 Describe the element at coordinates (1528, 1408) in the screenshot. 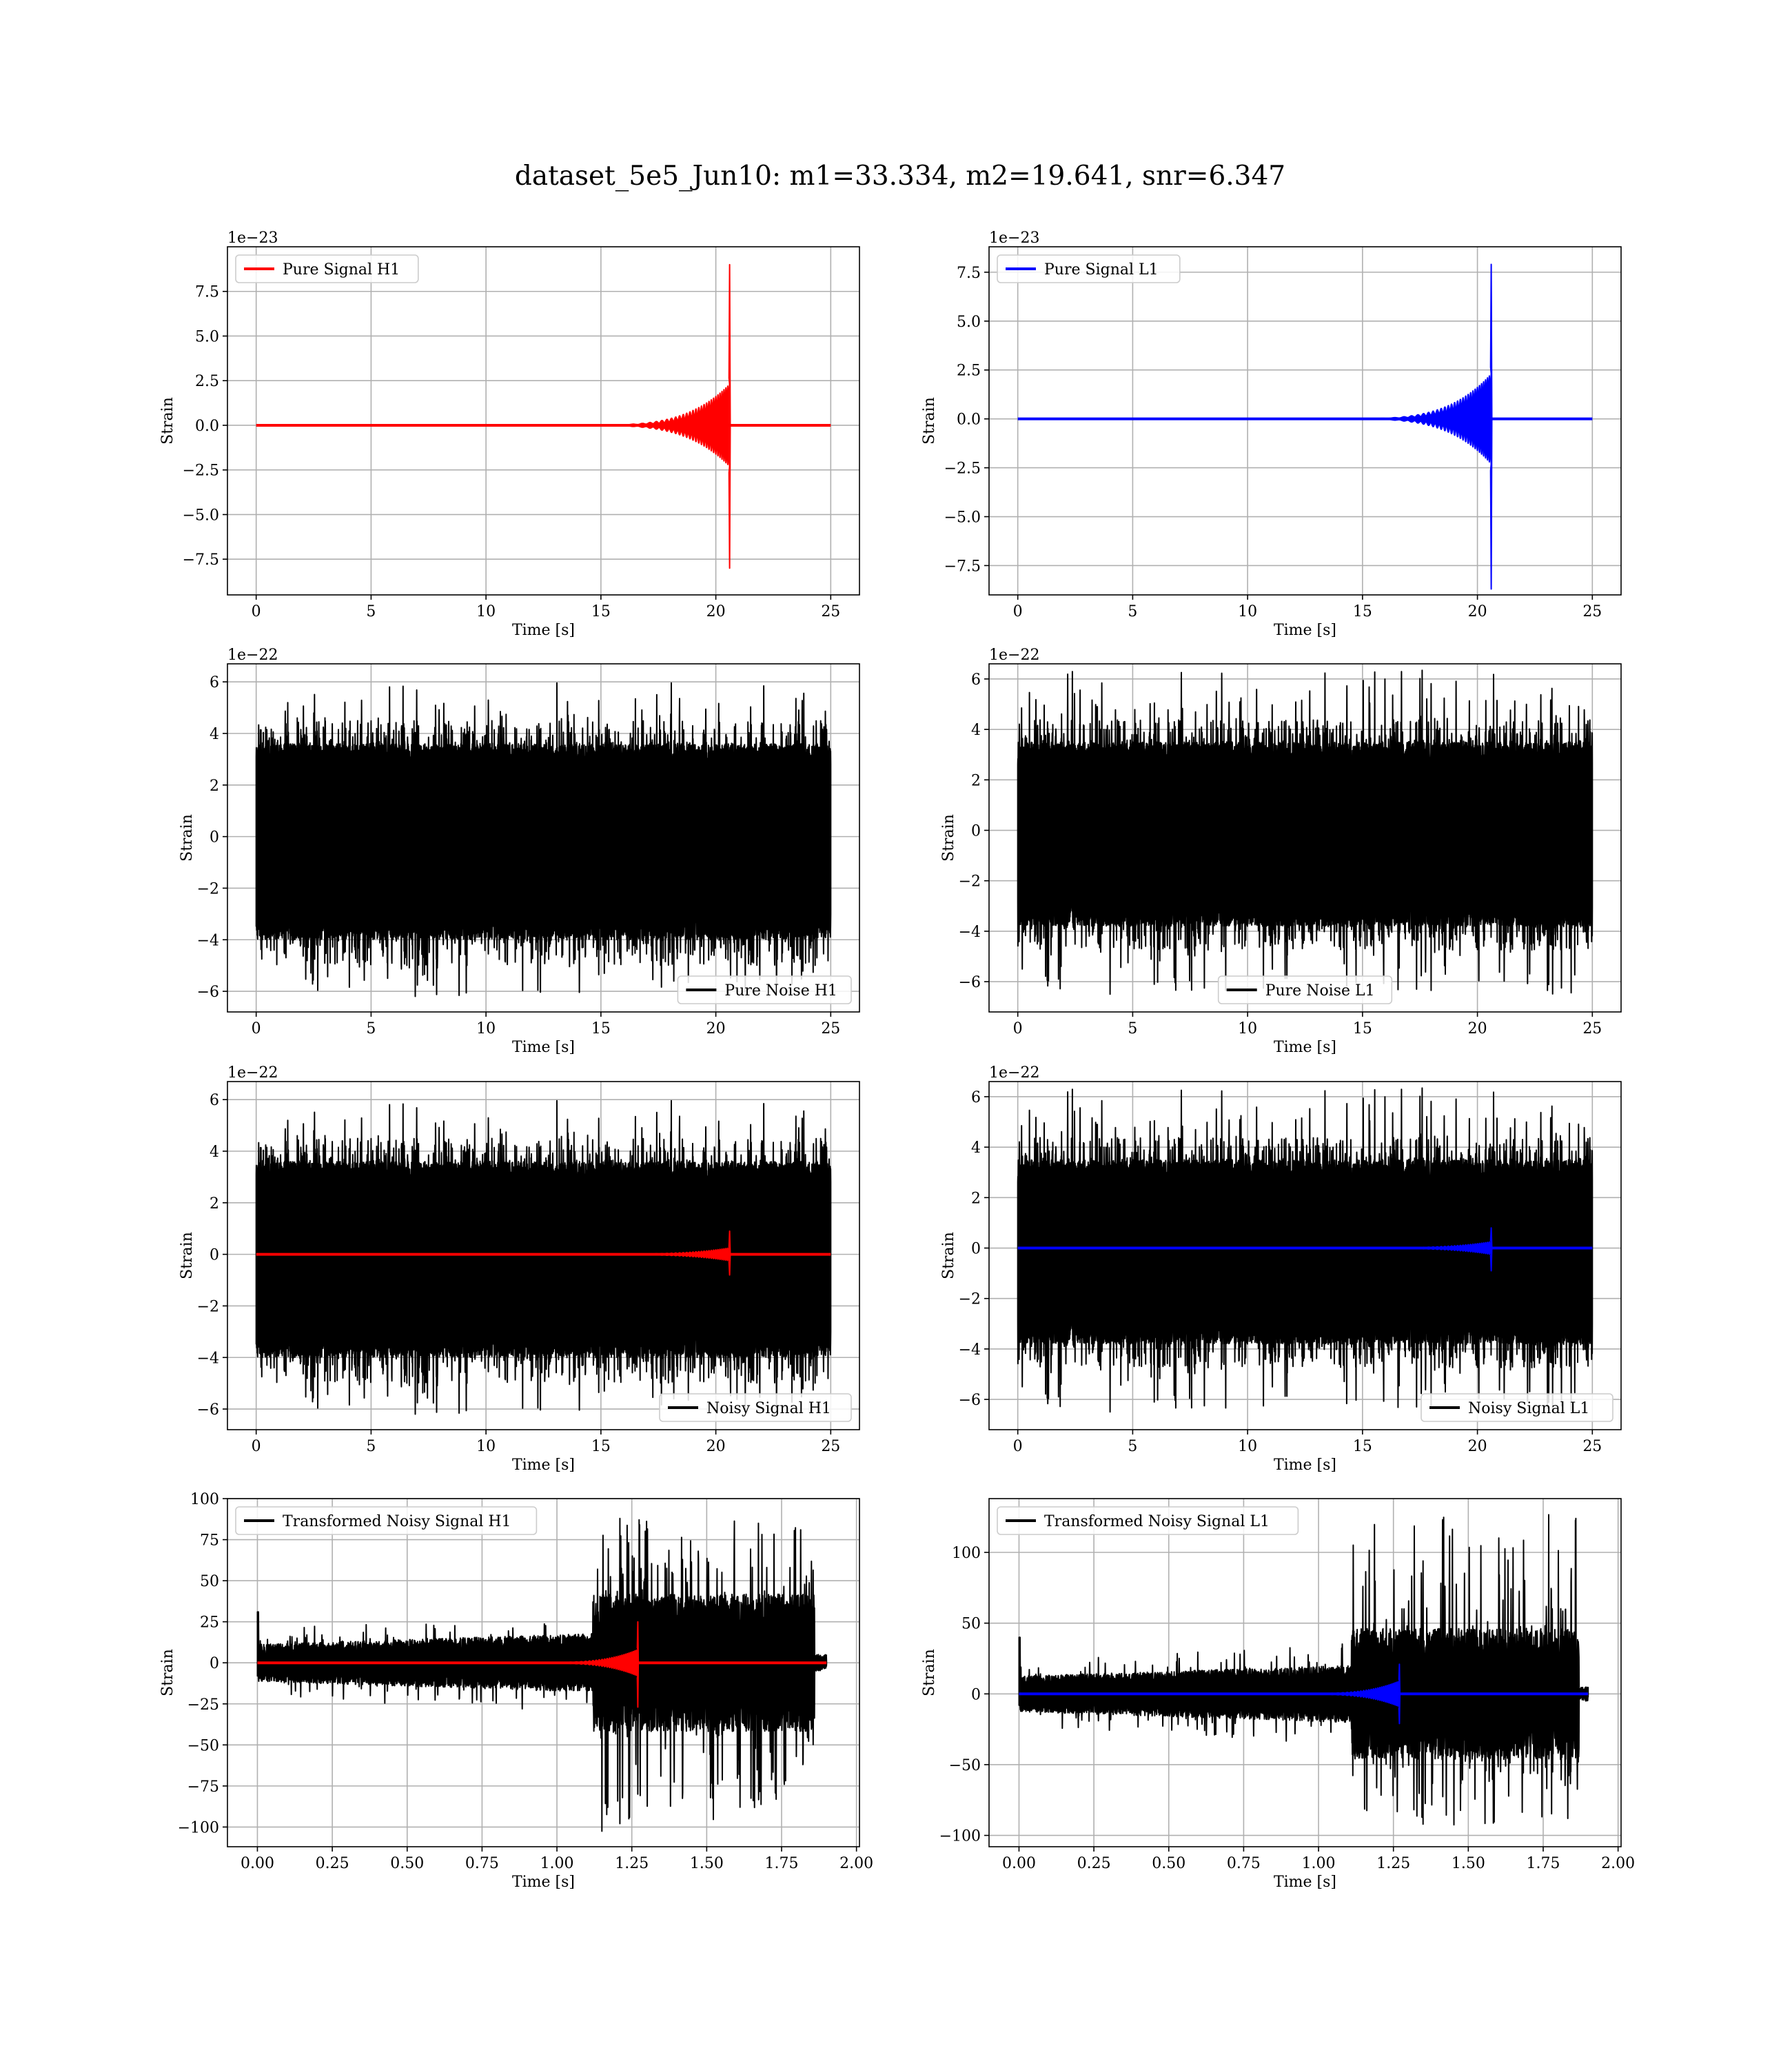

I see `legend-label: Noisy Signal L1` at that location.